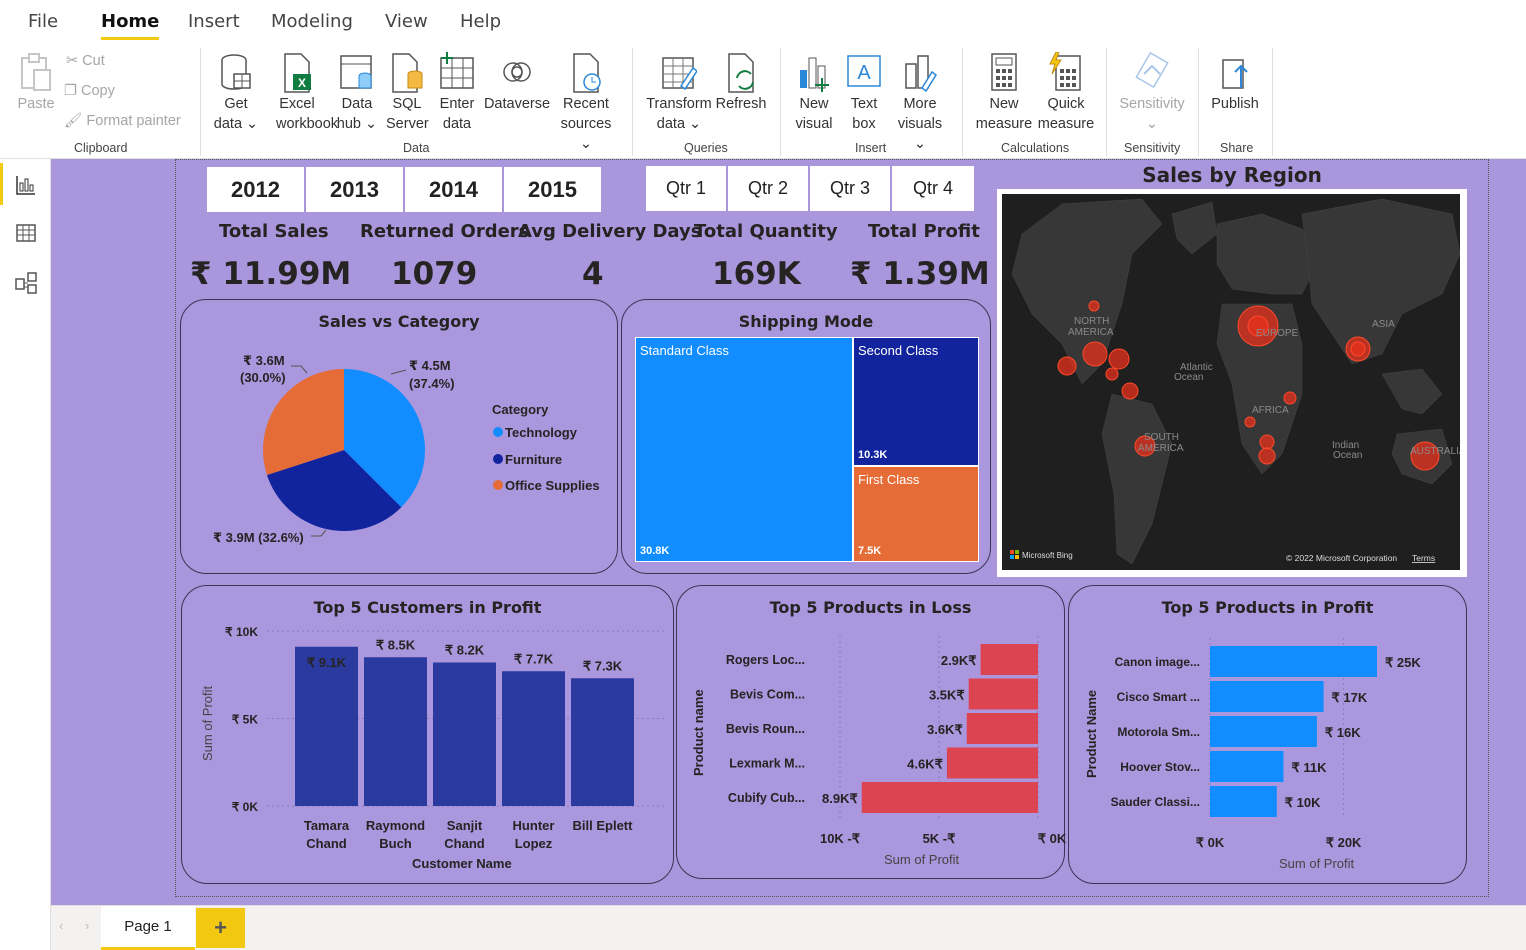  What do you see at coordinates (1066, 93) in the screenshot?
I see `quick-measure-button: Quick measure` at bounding box center [1066, 93].